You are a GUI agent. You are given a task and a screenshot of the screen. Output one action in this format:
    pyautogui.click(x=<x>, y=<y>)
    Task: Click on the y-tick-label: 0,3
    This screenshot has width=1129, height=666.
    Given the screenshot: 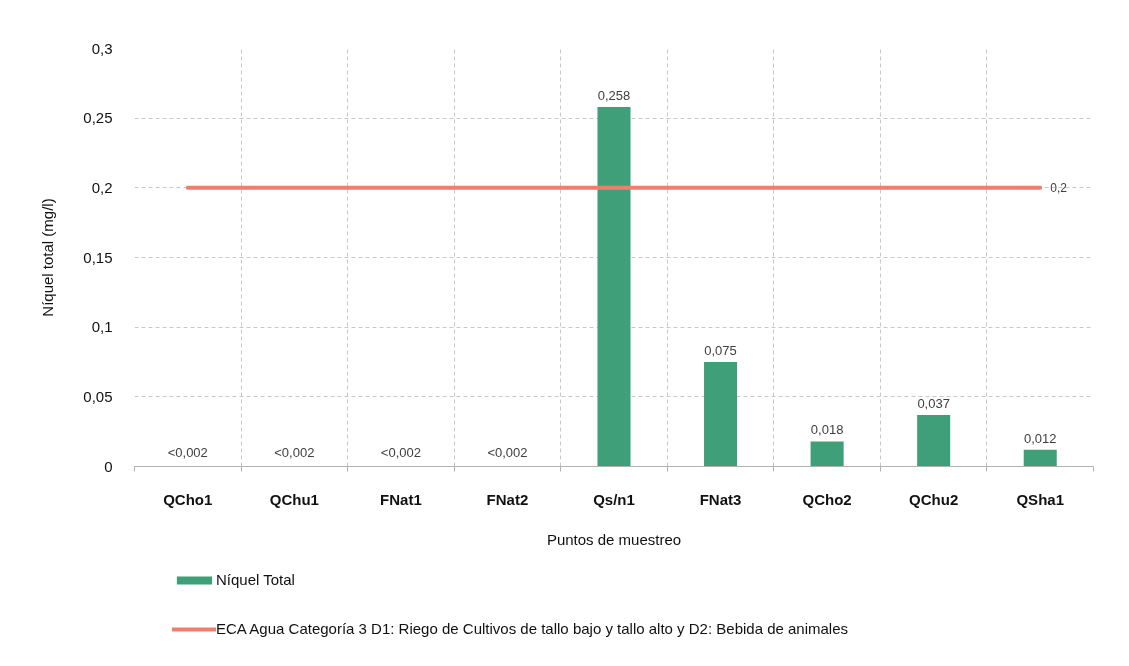 What is the action you would take?
    pyautogui.click(x=102, y=48)
    